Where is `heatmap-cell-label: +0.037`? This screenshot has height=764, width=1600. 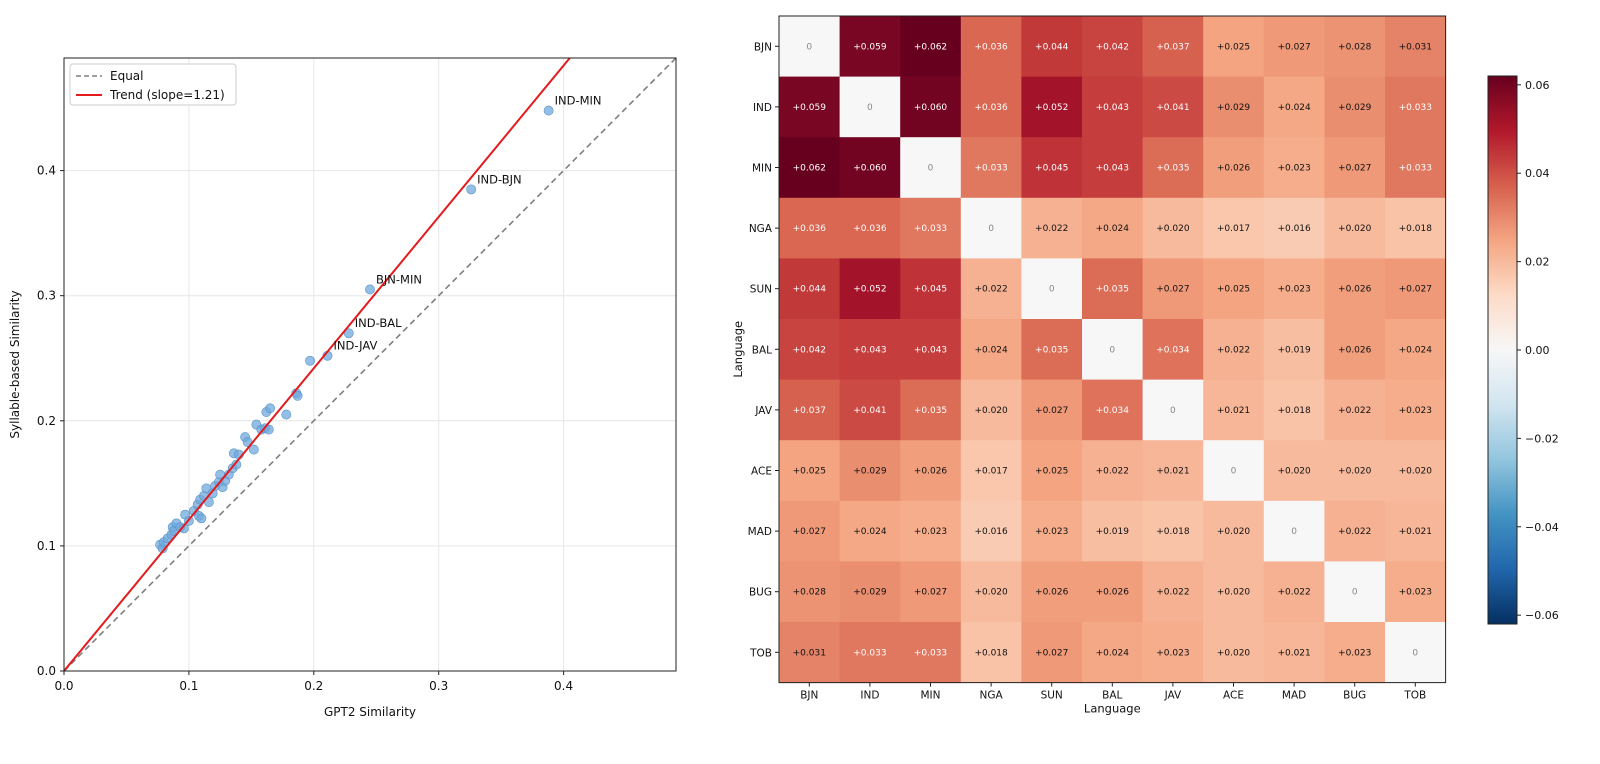 heatmap-cell-label: +0.037 is located at coordinates (1172, 47).